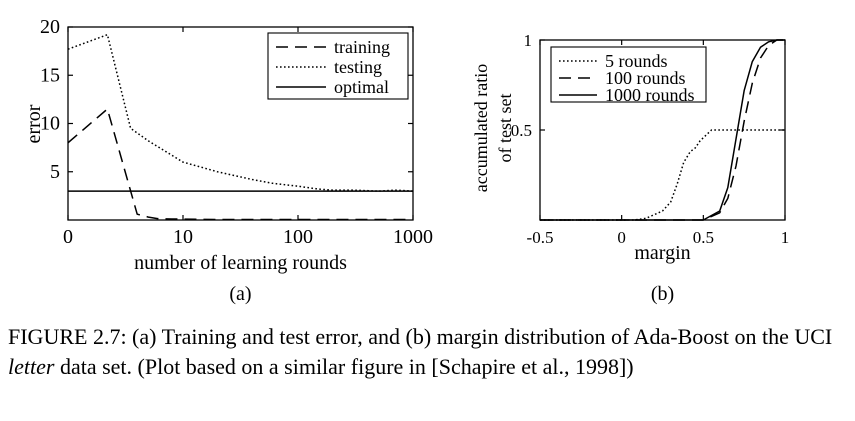 The image size is (855, 421). Describe the element at coordinates (183, 237) in the screenshot. I see `x-tick-label: 10` at that location.